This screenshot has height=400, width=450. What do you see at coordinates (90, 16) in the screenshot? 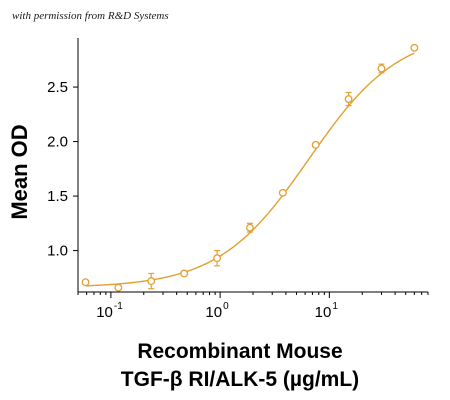
I see `credit-text: with permission from R&D Systems` at bounding box center [90, 16].